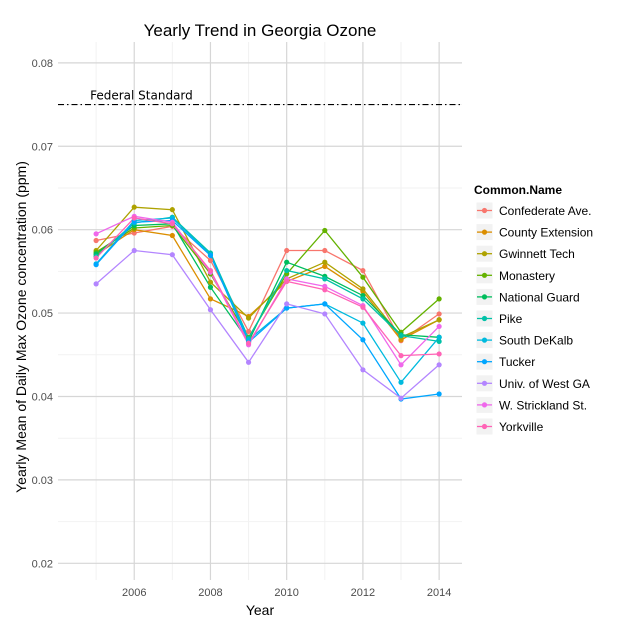 The width and height of the screenshot is (630, 630). I want to click on x-tick-label: 2008, so click(210, 593).